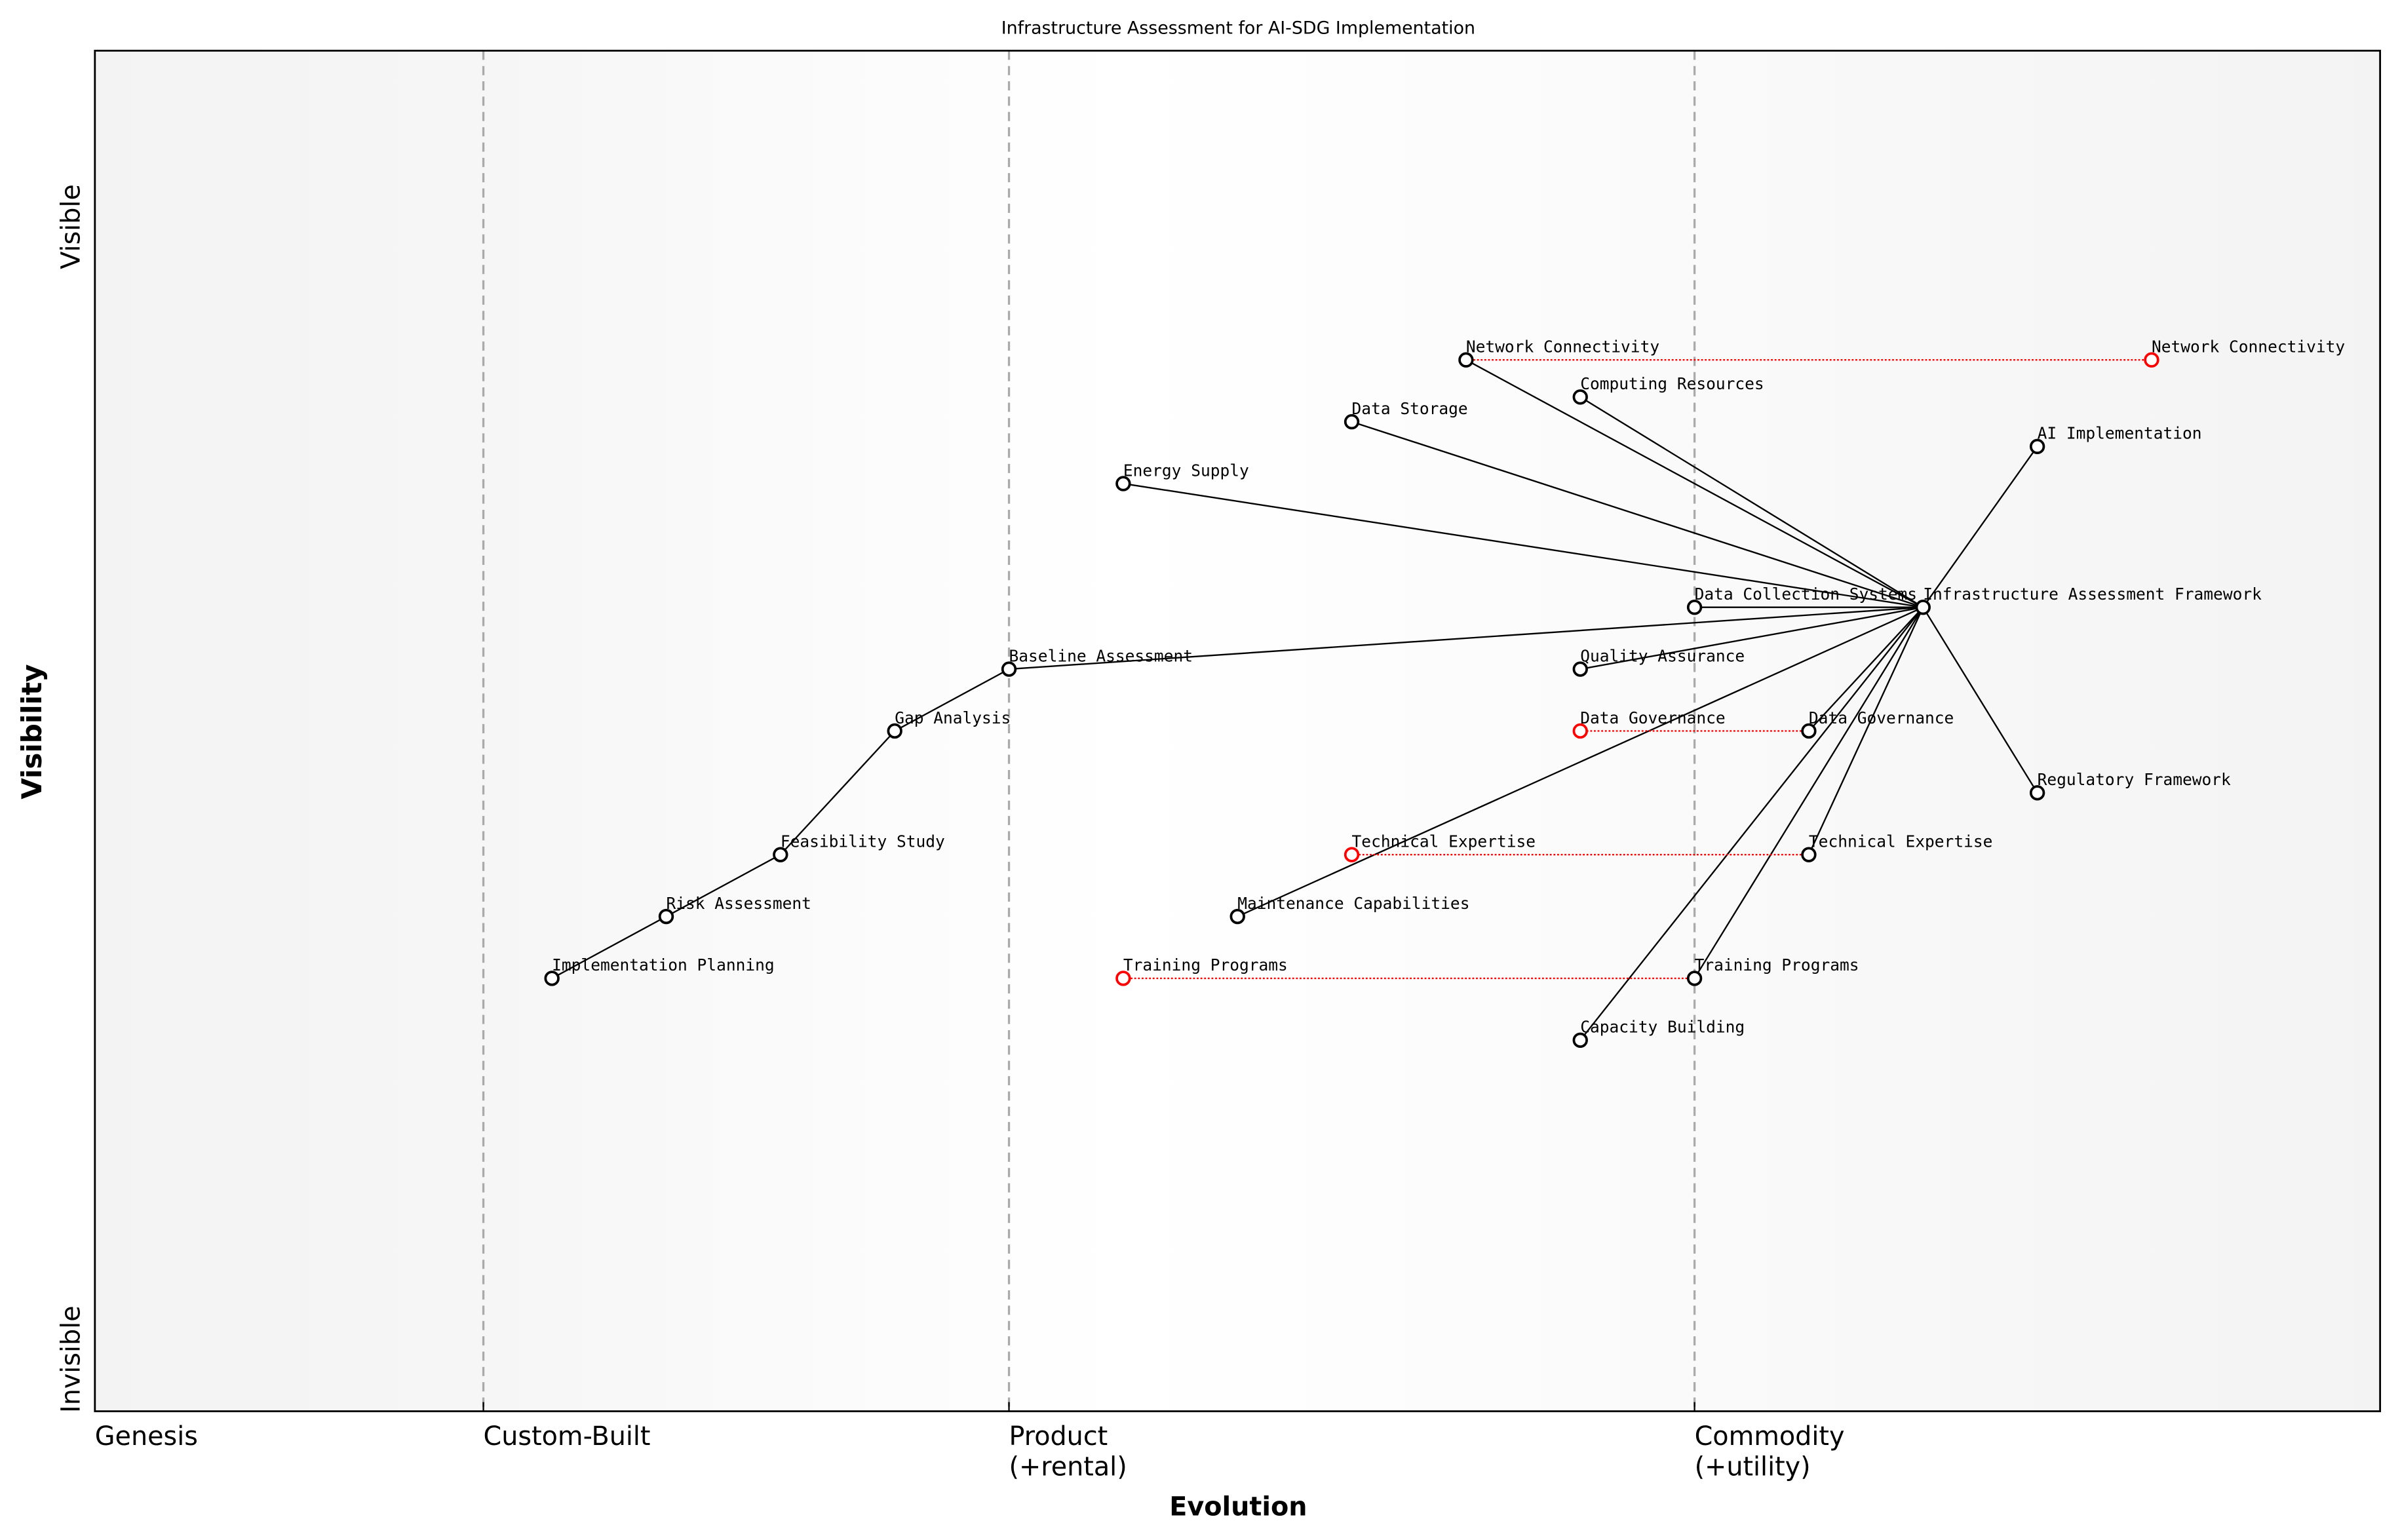 The height and width of the screenshot is (1540, 2400). I want to click on stage-label: Custom-Built, so click(567, 1436).